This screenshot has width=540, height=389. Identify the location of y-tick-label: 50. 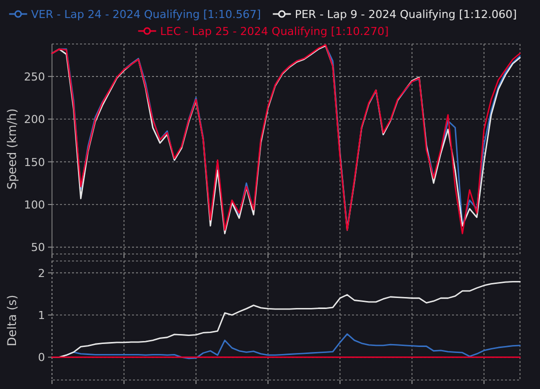
(38, 247).